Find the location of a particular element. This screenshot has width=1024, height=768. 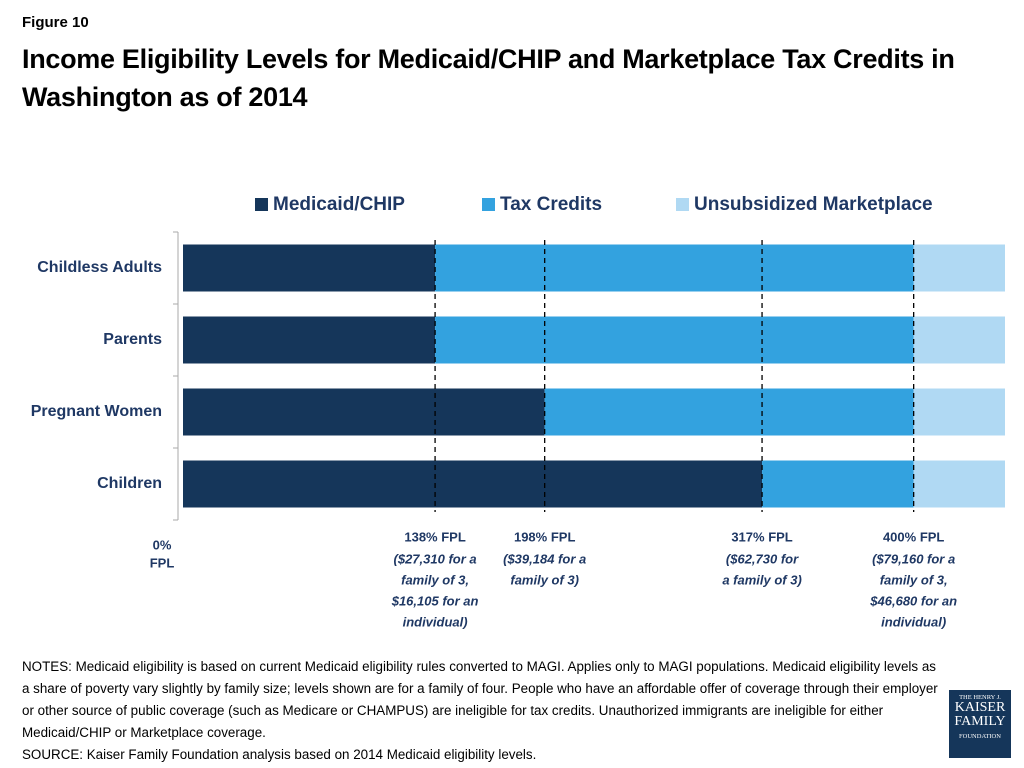

threshold-note: ($39,184 for a is located at coordinates (544, 558).